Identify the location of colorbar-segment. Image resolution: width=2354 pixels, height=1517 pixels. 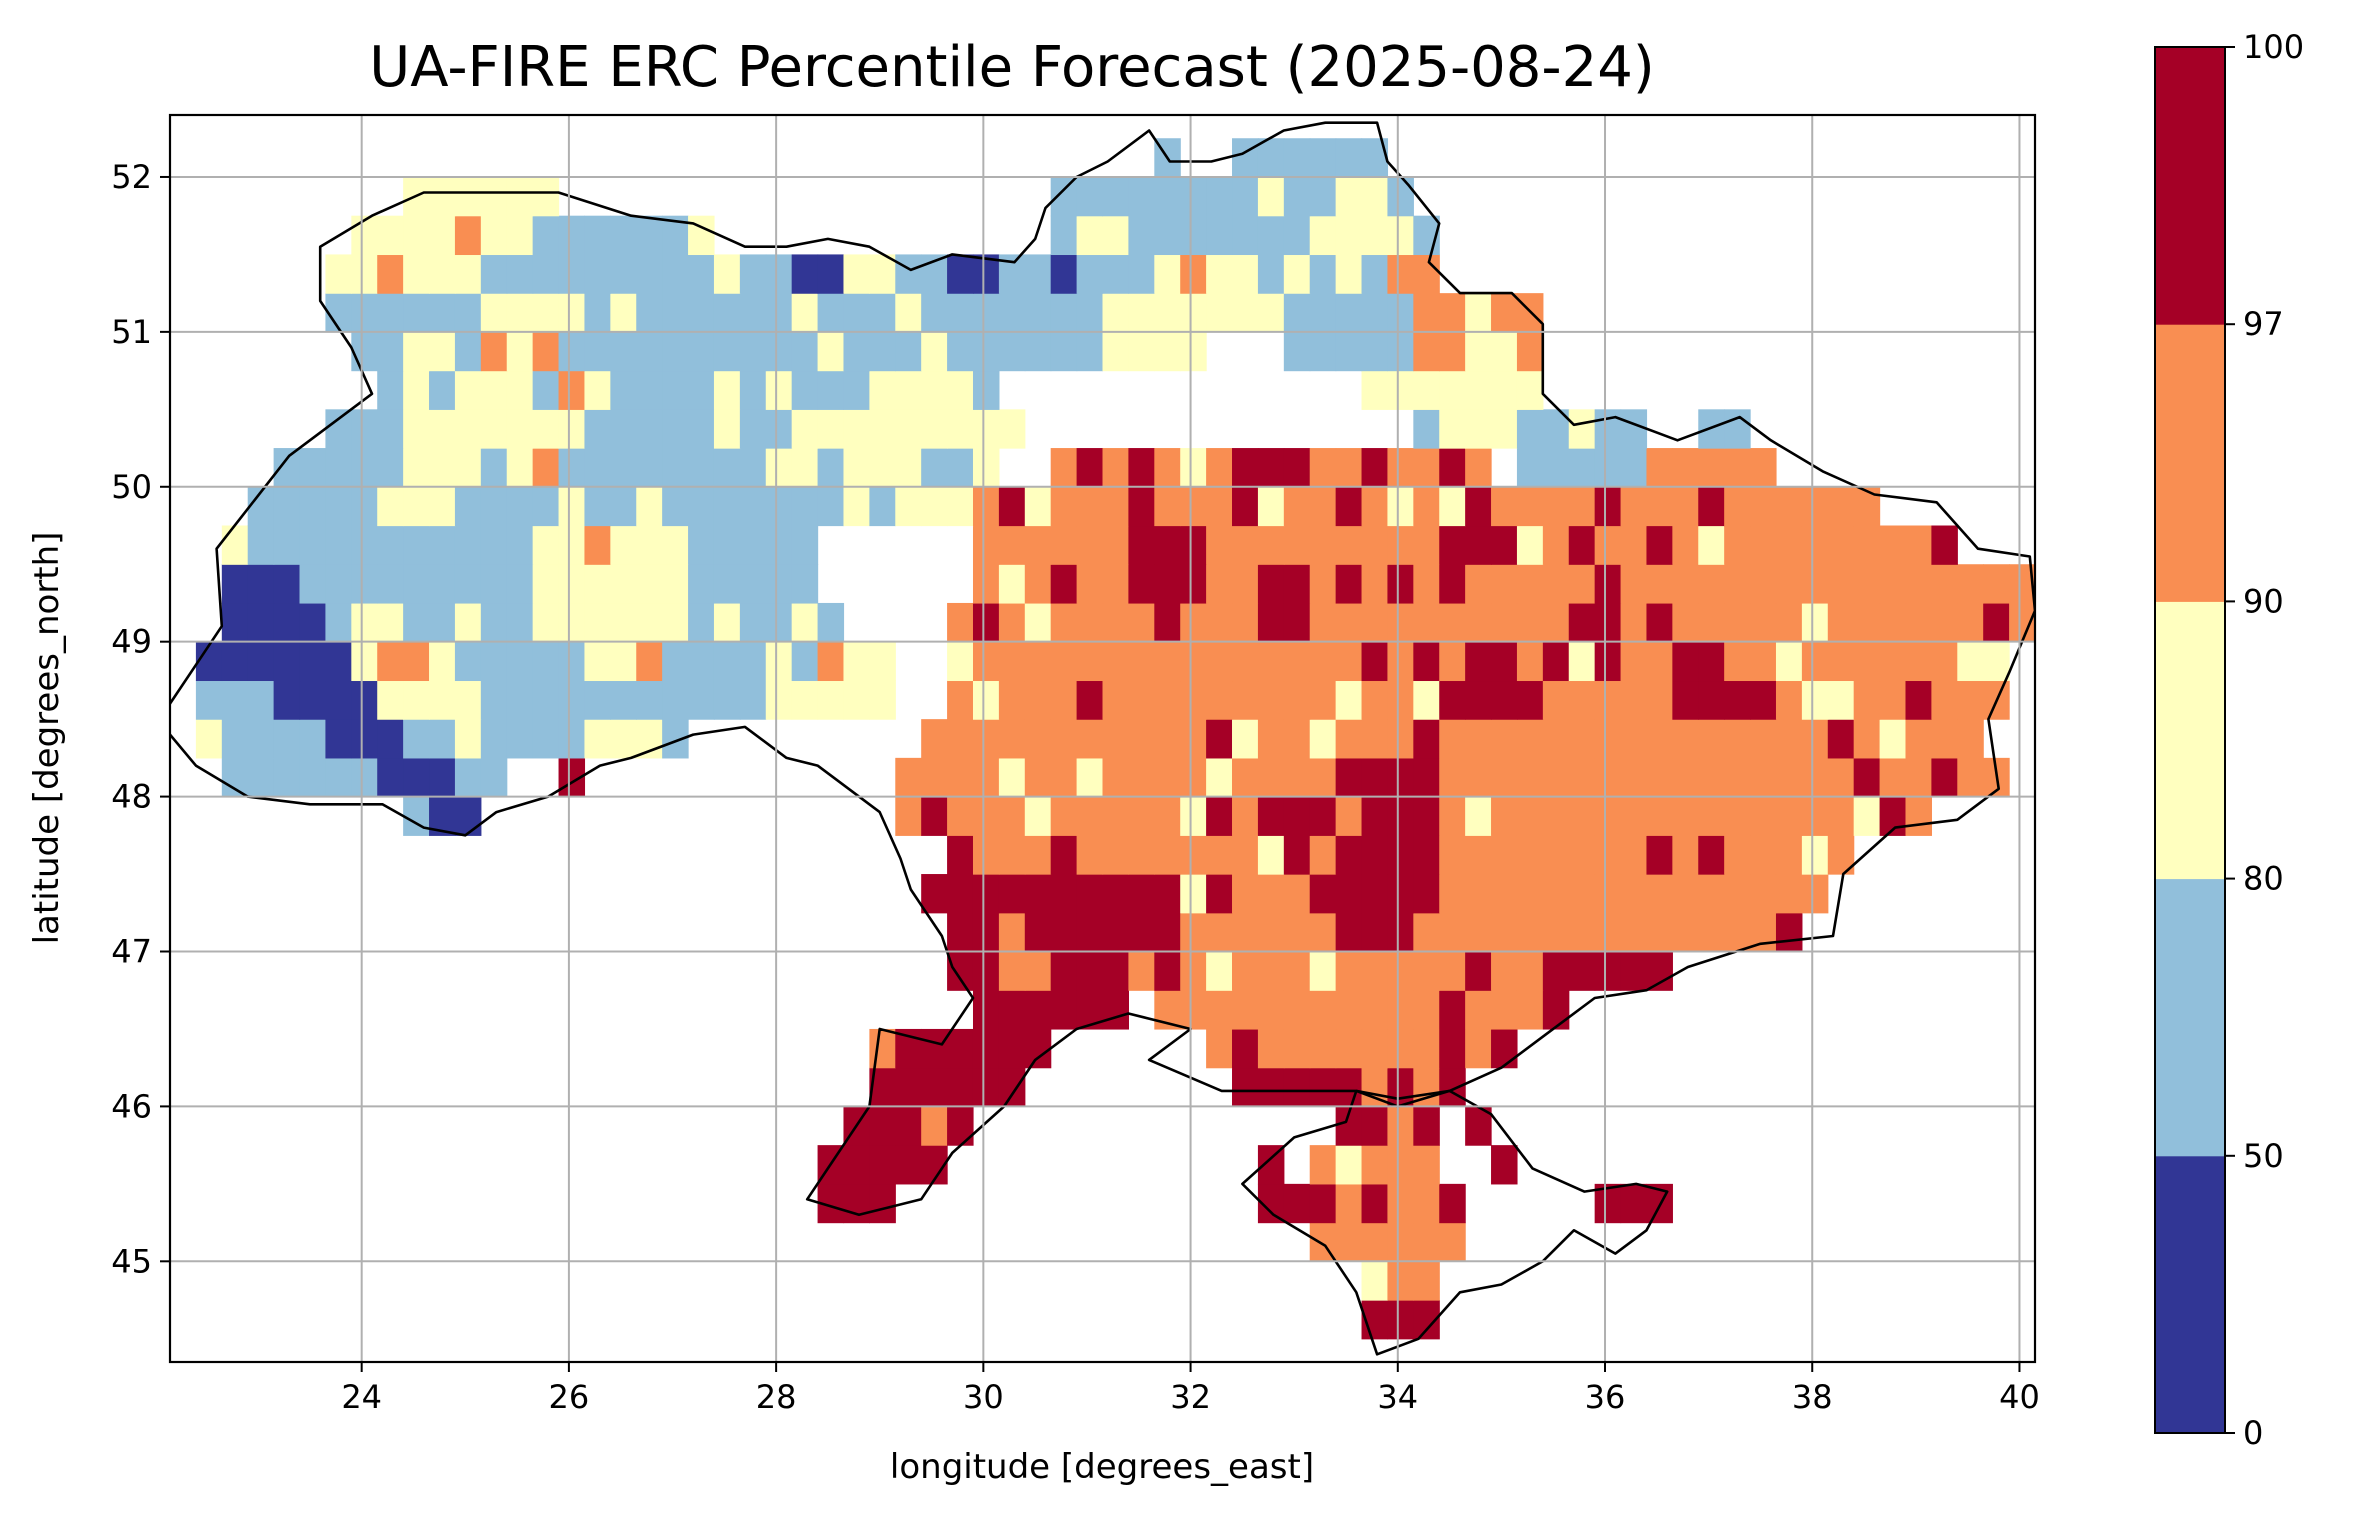
(2190, 1294).